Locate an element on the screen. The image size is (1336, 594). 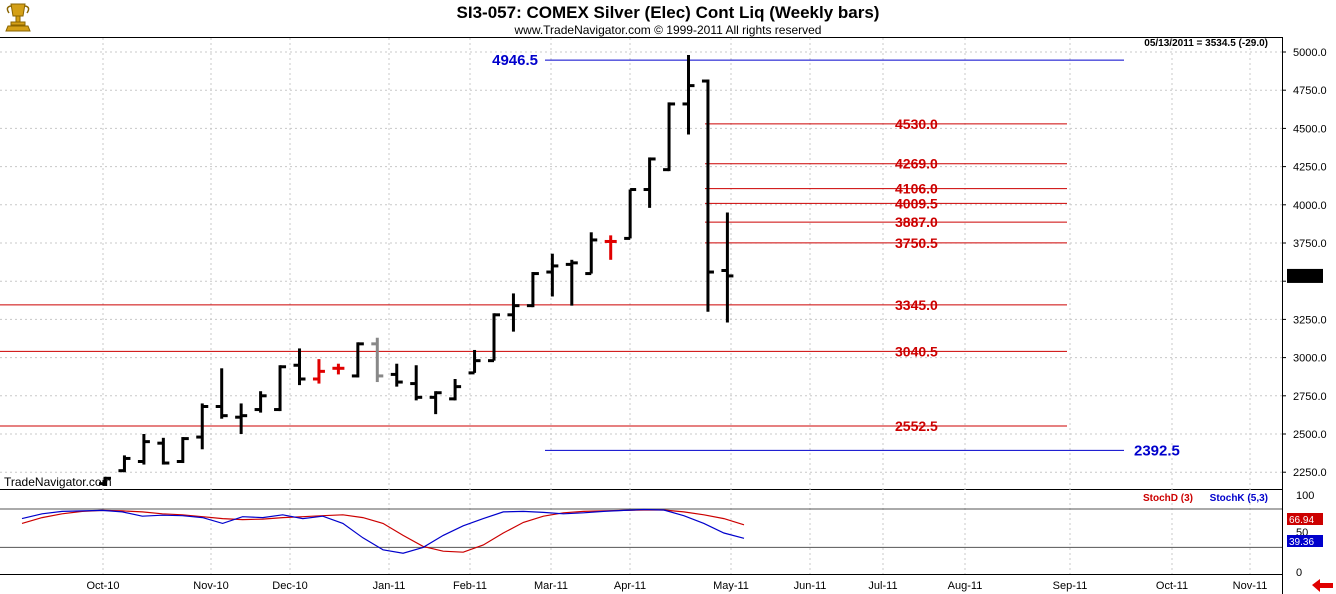
stoch-k-value: 39.36 is located at coordinates (1301, 542).